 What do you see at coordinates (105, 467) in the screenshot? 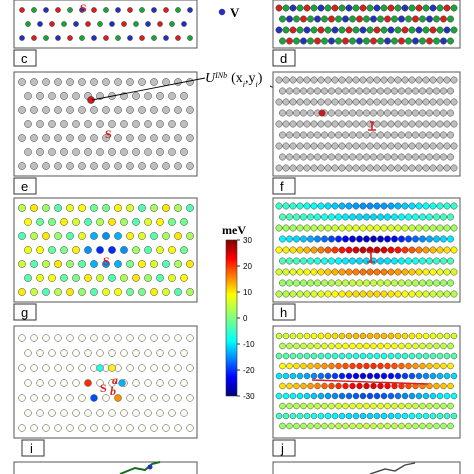
I see `panel-bottom-left` at bounding box center [105, 467].